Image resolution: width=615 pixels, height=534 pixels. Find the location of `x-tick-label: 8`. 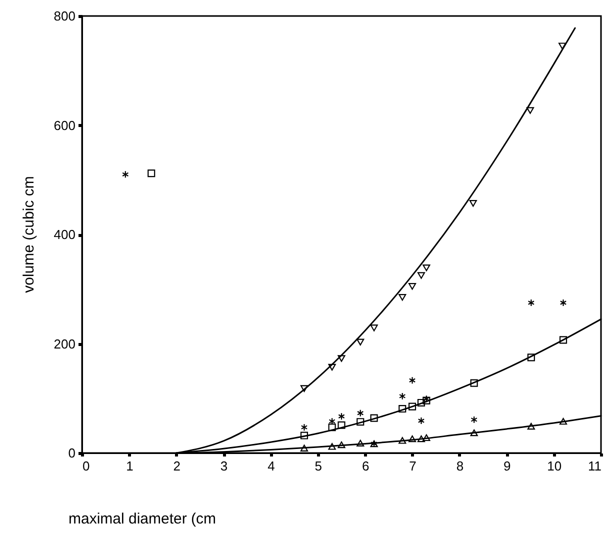

x-tick-label: 8 is located at coordinates (460, 466).